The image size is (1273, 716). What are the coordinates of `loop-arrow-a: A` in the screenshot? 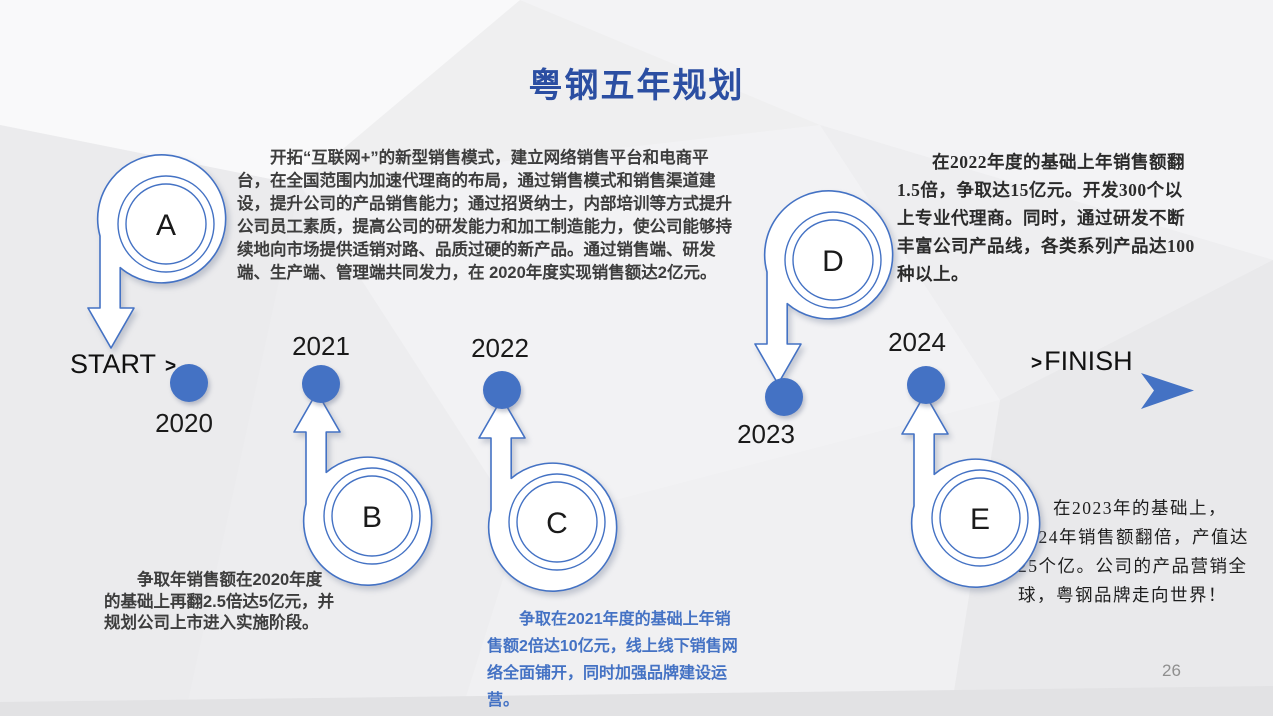 It's located at (161, 252).